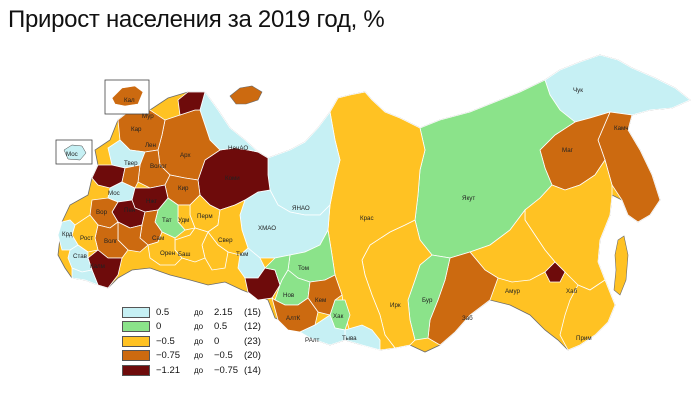 The width and height of the screenshot is (700, 413). What do you see at coordinates (293, 318) in the screenshot?
I see `region-label: АлтК` at bounding box center [293, 318].